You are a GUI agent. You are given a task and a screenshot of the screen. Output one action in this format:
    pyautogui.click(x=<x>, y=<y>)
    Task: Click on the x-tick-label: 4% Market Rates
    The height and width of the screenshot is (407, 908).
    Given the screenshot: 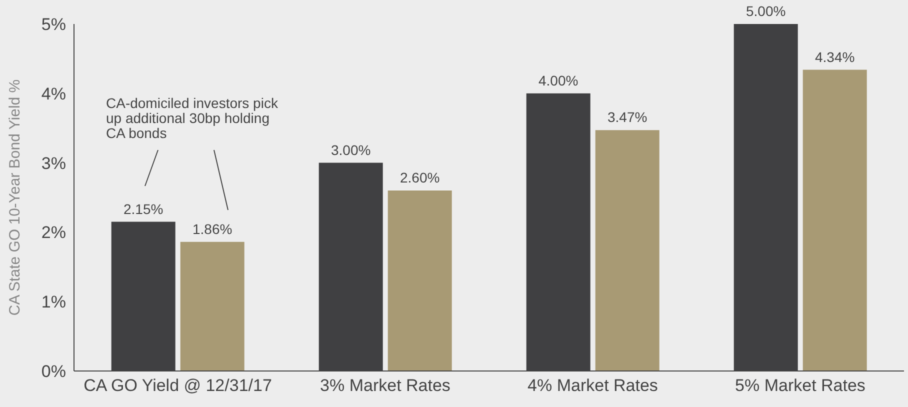 What is the action you would take?
    pyautogui.click(x=593, y=386)
    